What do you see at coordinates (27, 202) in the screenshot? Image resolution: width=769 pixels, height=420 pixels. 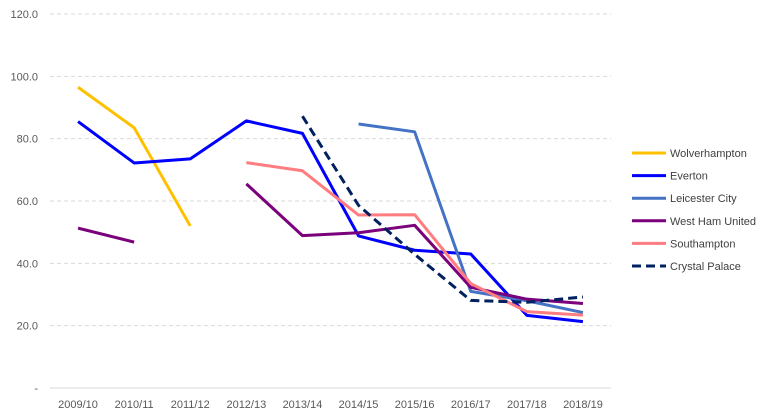 I see `y-tick-label: 60.0` at bounding box center [27, 202].